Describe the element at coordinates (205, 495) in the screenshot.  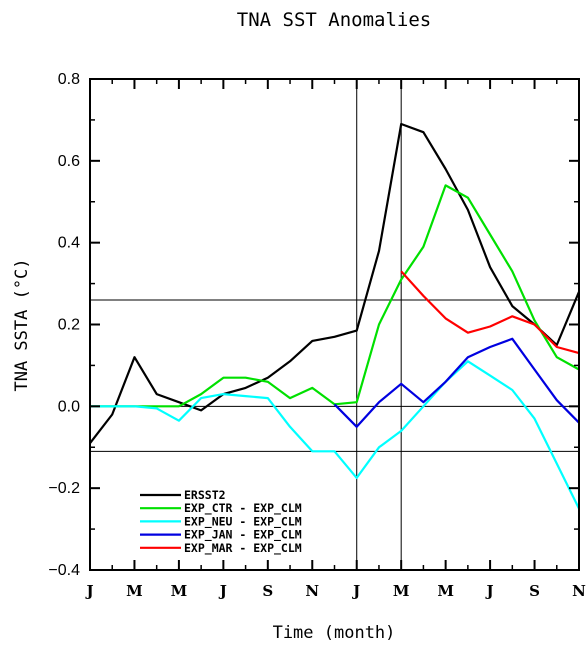
I see `legend-label-0: ERSST2` at that location.